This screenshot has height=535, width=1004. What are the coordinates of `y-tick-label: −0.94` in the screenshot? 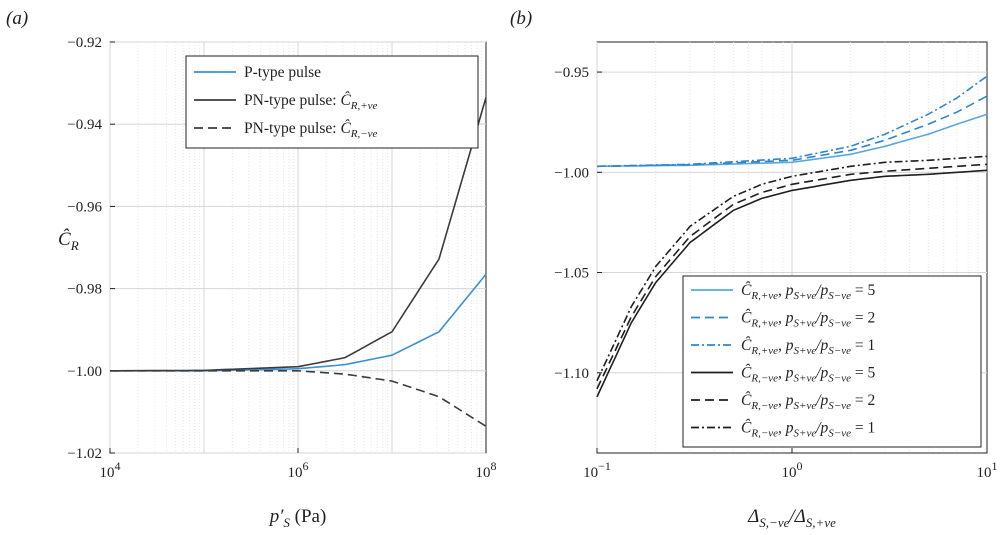 It's located at (84, 125).